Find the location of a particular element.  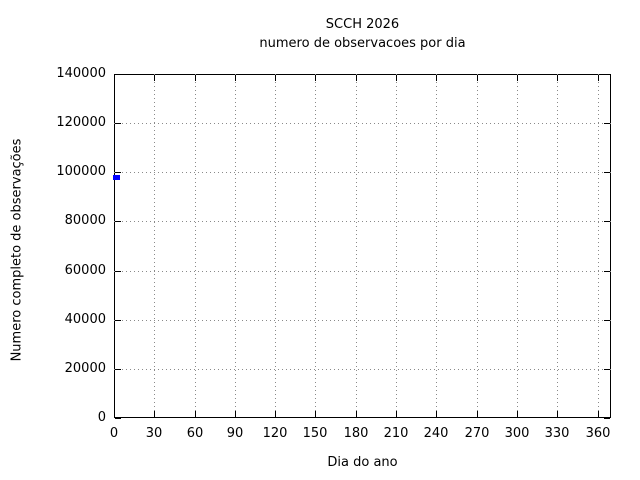

x-tick-label: 270 is located at coordinates (477, 433).